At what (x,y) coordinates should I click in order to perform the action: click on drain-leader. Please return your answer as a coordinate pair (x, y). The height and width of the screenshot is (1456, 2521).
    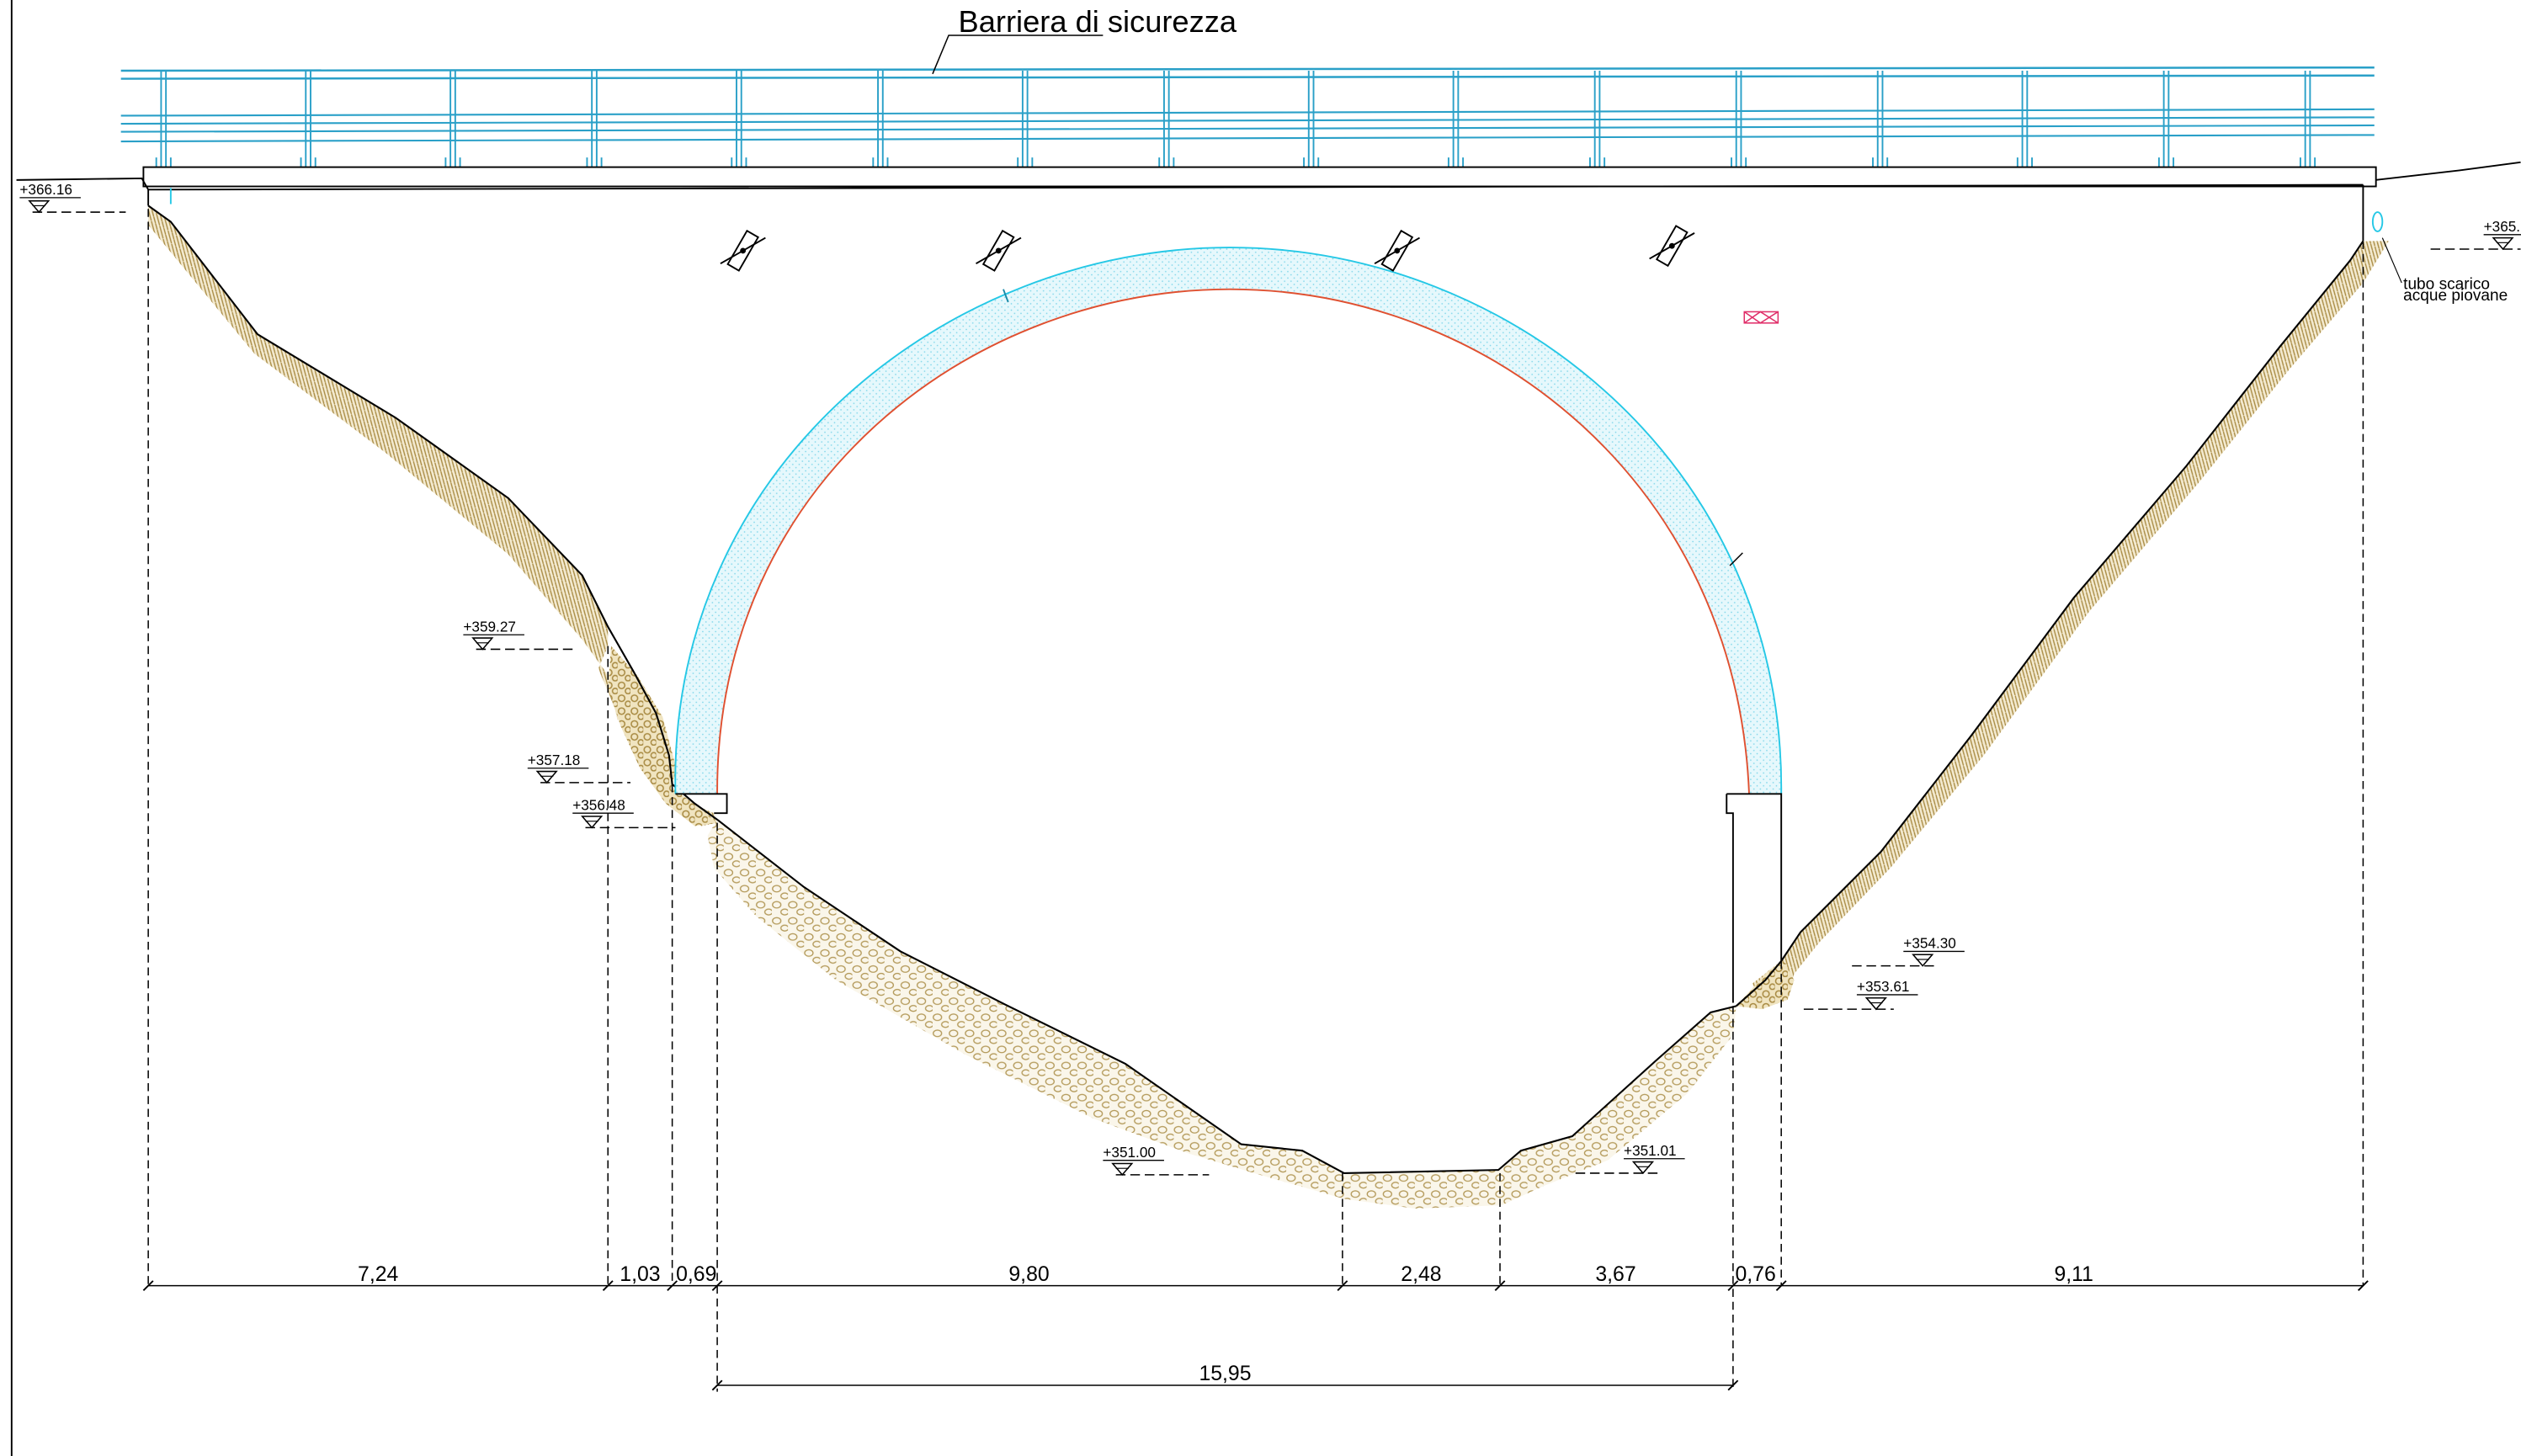
    Looking at the image, I should click on (2391, 260).